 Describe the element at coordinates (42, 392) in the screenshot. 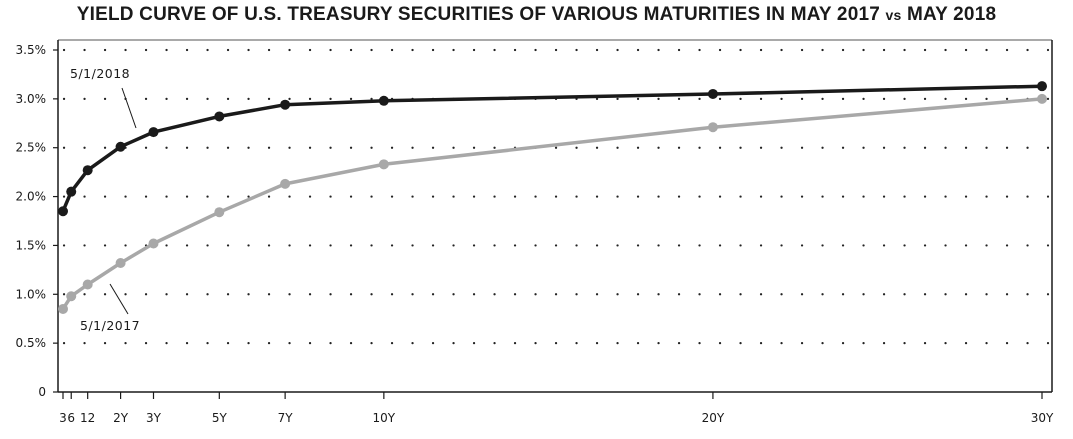

I see `y-tick-label: 0` at that location.